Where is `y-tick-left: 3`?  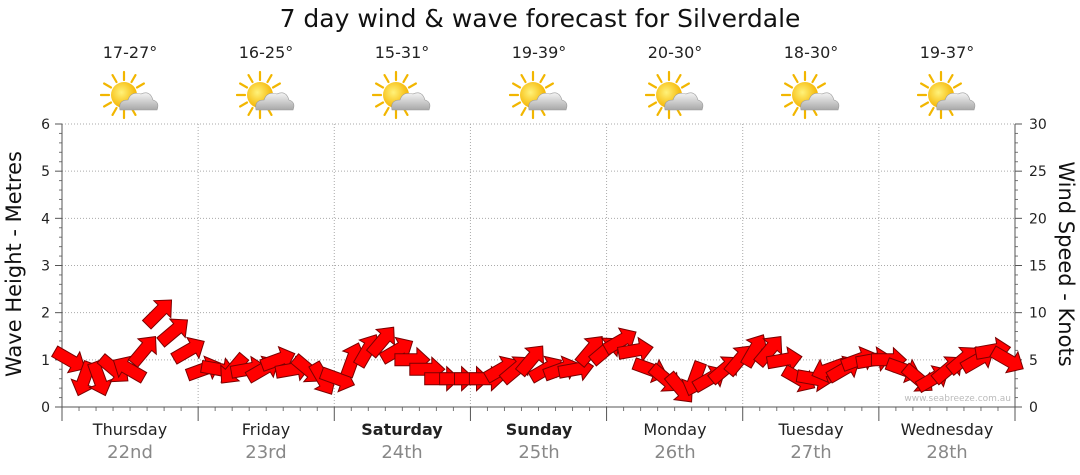
y-tick-left: 3 is located at coordinates (45, 267).